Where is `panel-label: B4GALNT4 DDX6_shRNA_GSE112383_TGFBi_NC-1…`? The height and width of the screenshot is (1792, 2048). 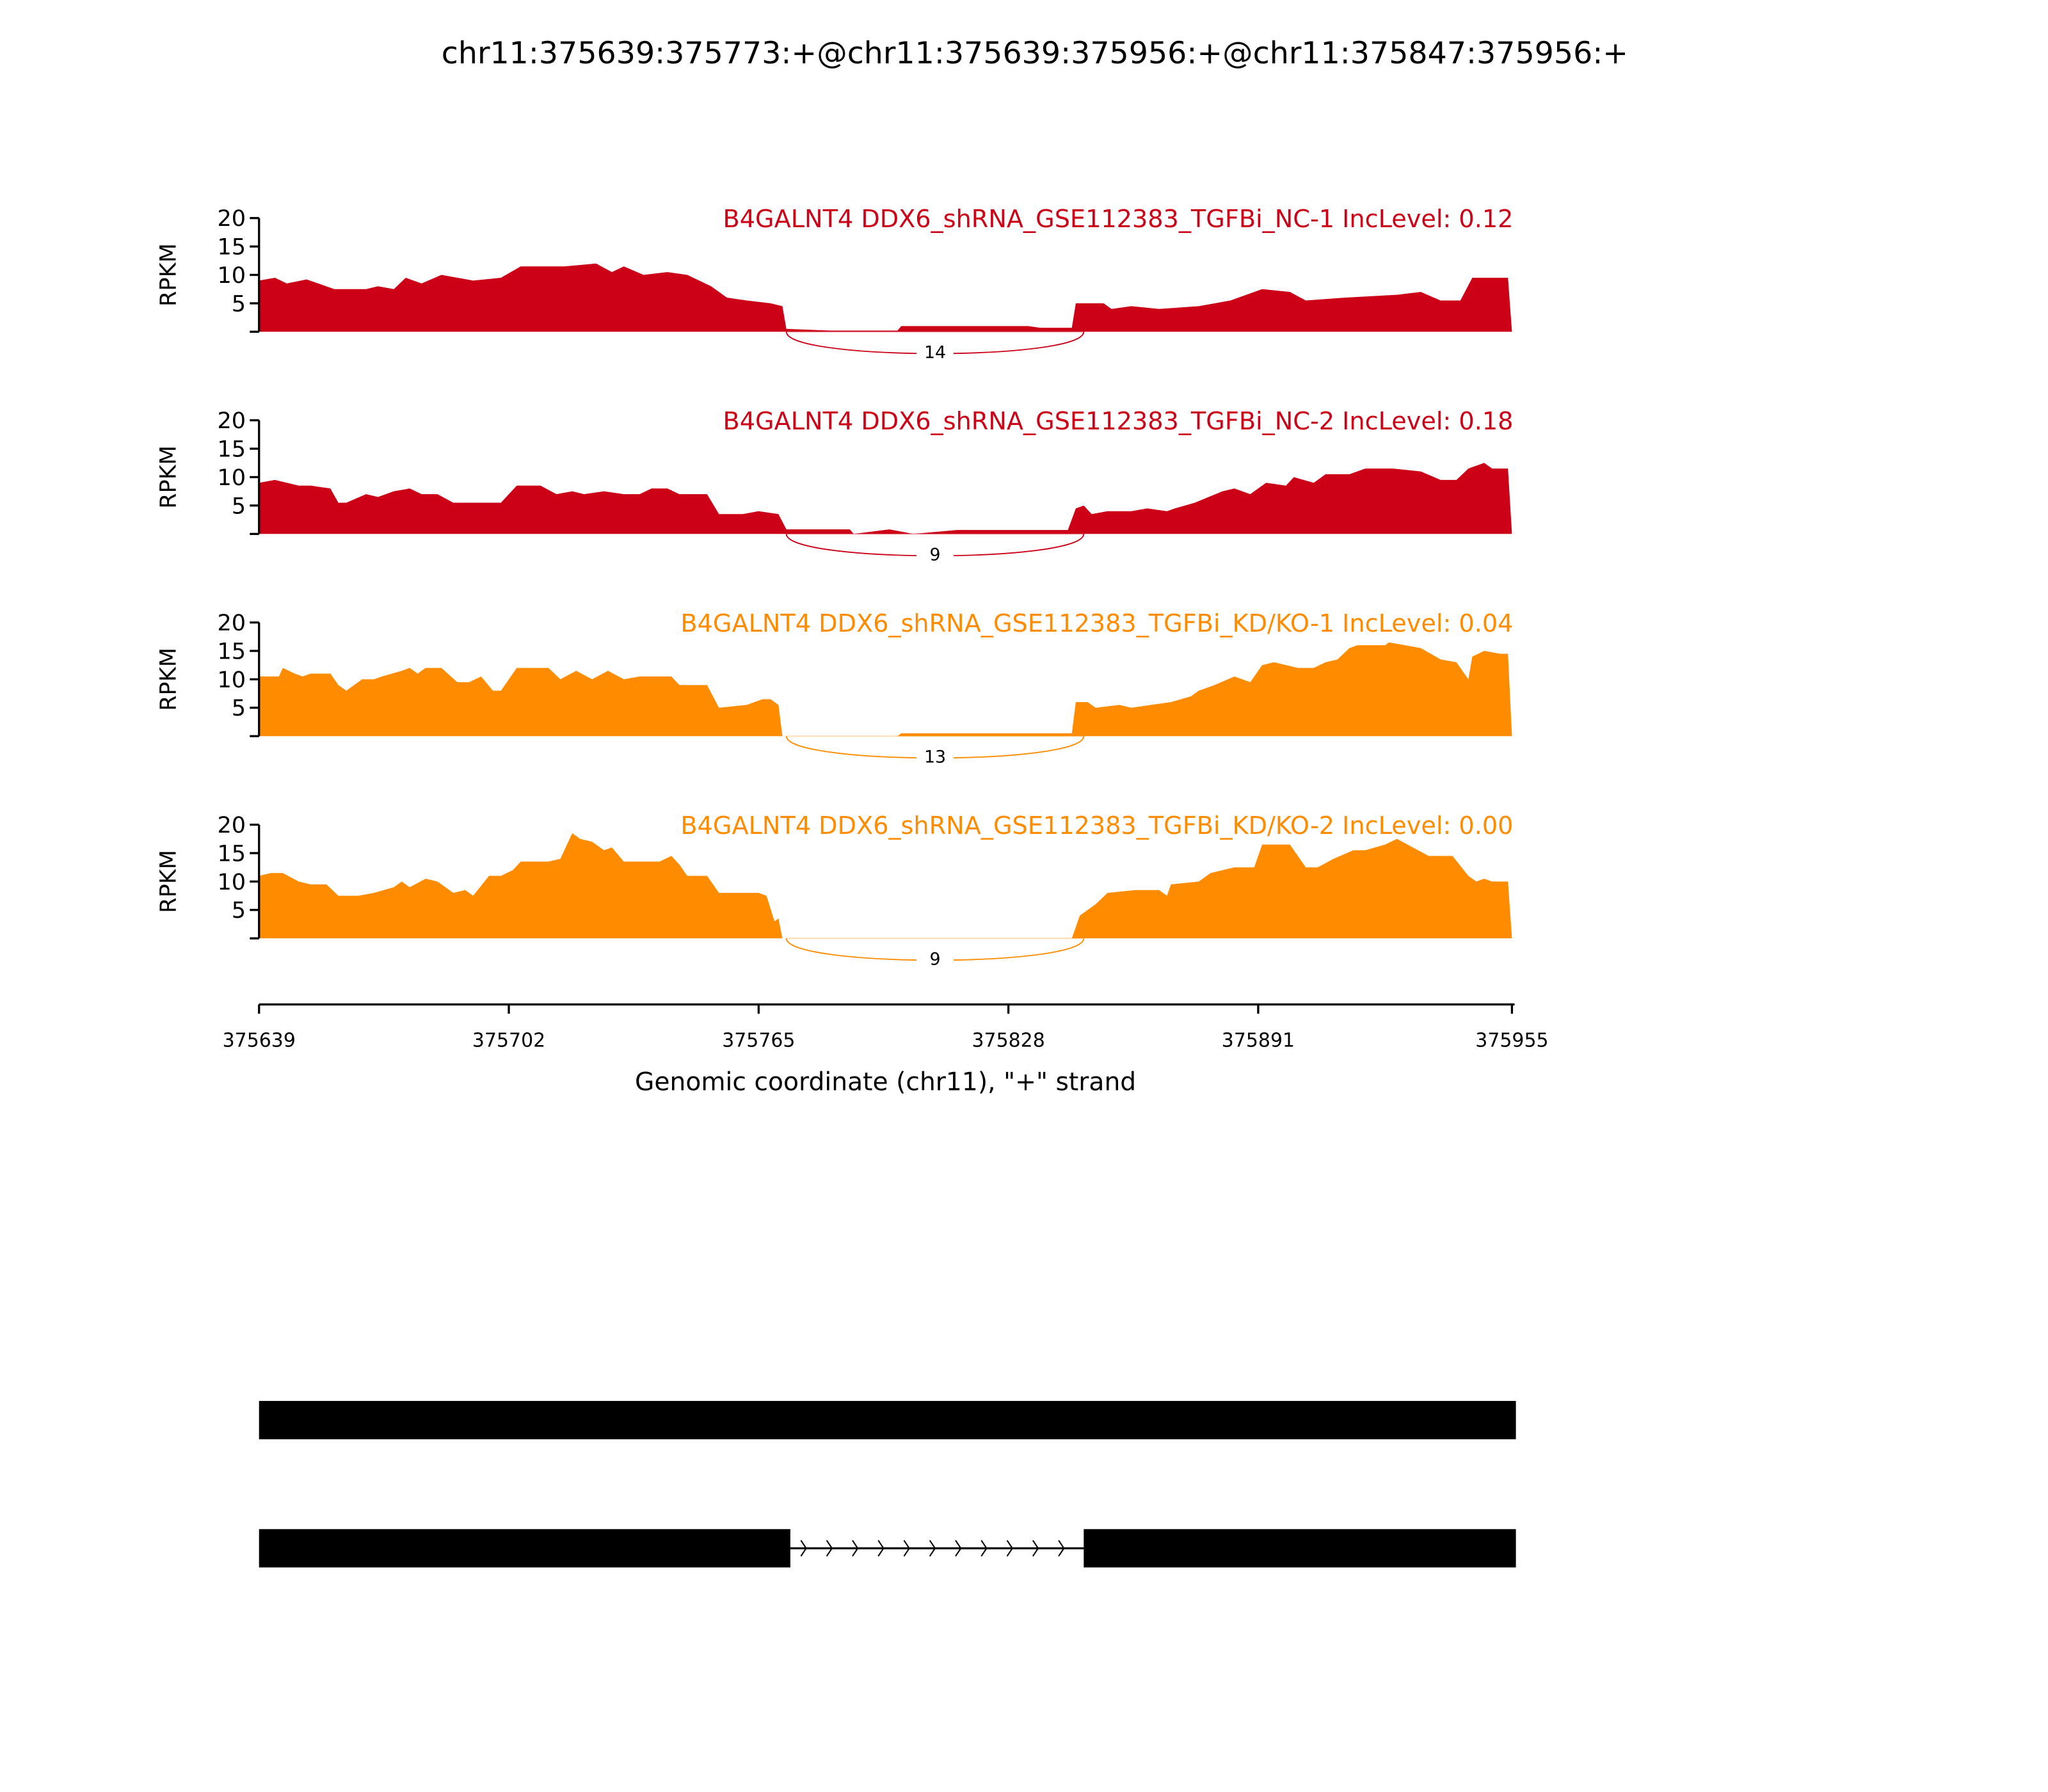
panel-label: B4GALNT4 DDX6_shRNA_GSE112383_TGFBi_NC-1… is located at coordinates (1118, 219).